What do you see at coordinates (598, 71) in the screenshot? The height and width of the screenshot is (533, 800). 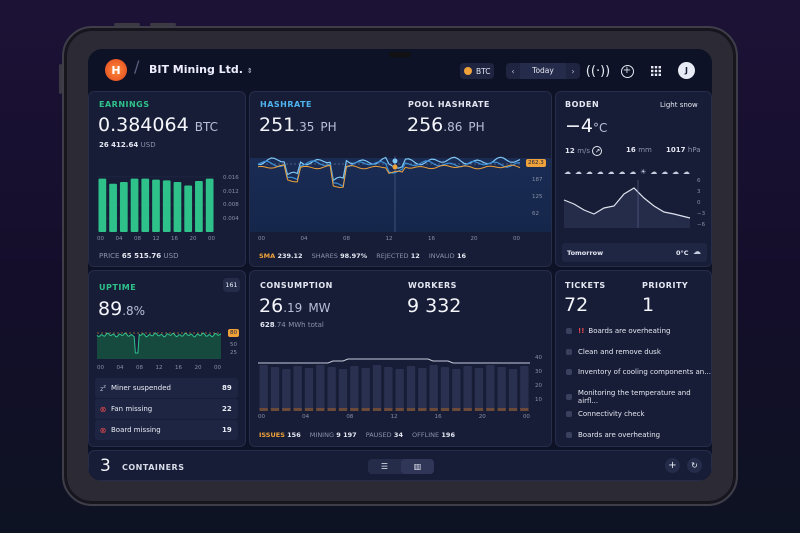 I see `broadcast-icon: ((·))` at bounding box center [598, 71].